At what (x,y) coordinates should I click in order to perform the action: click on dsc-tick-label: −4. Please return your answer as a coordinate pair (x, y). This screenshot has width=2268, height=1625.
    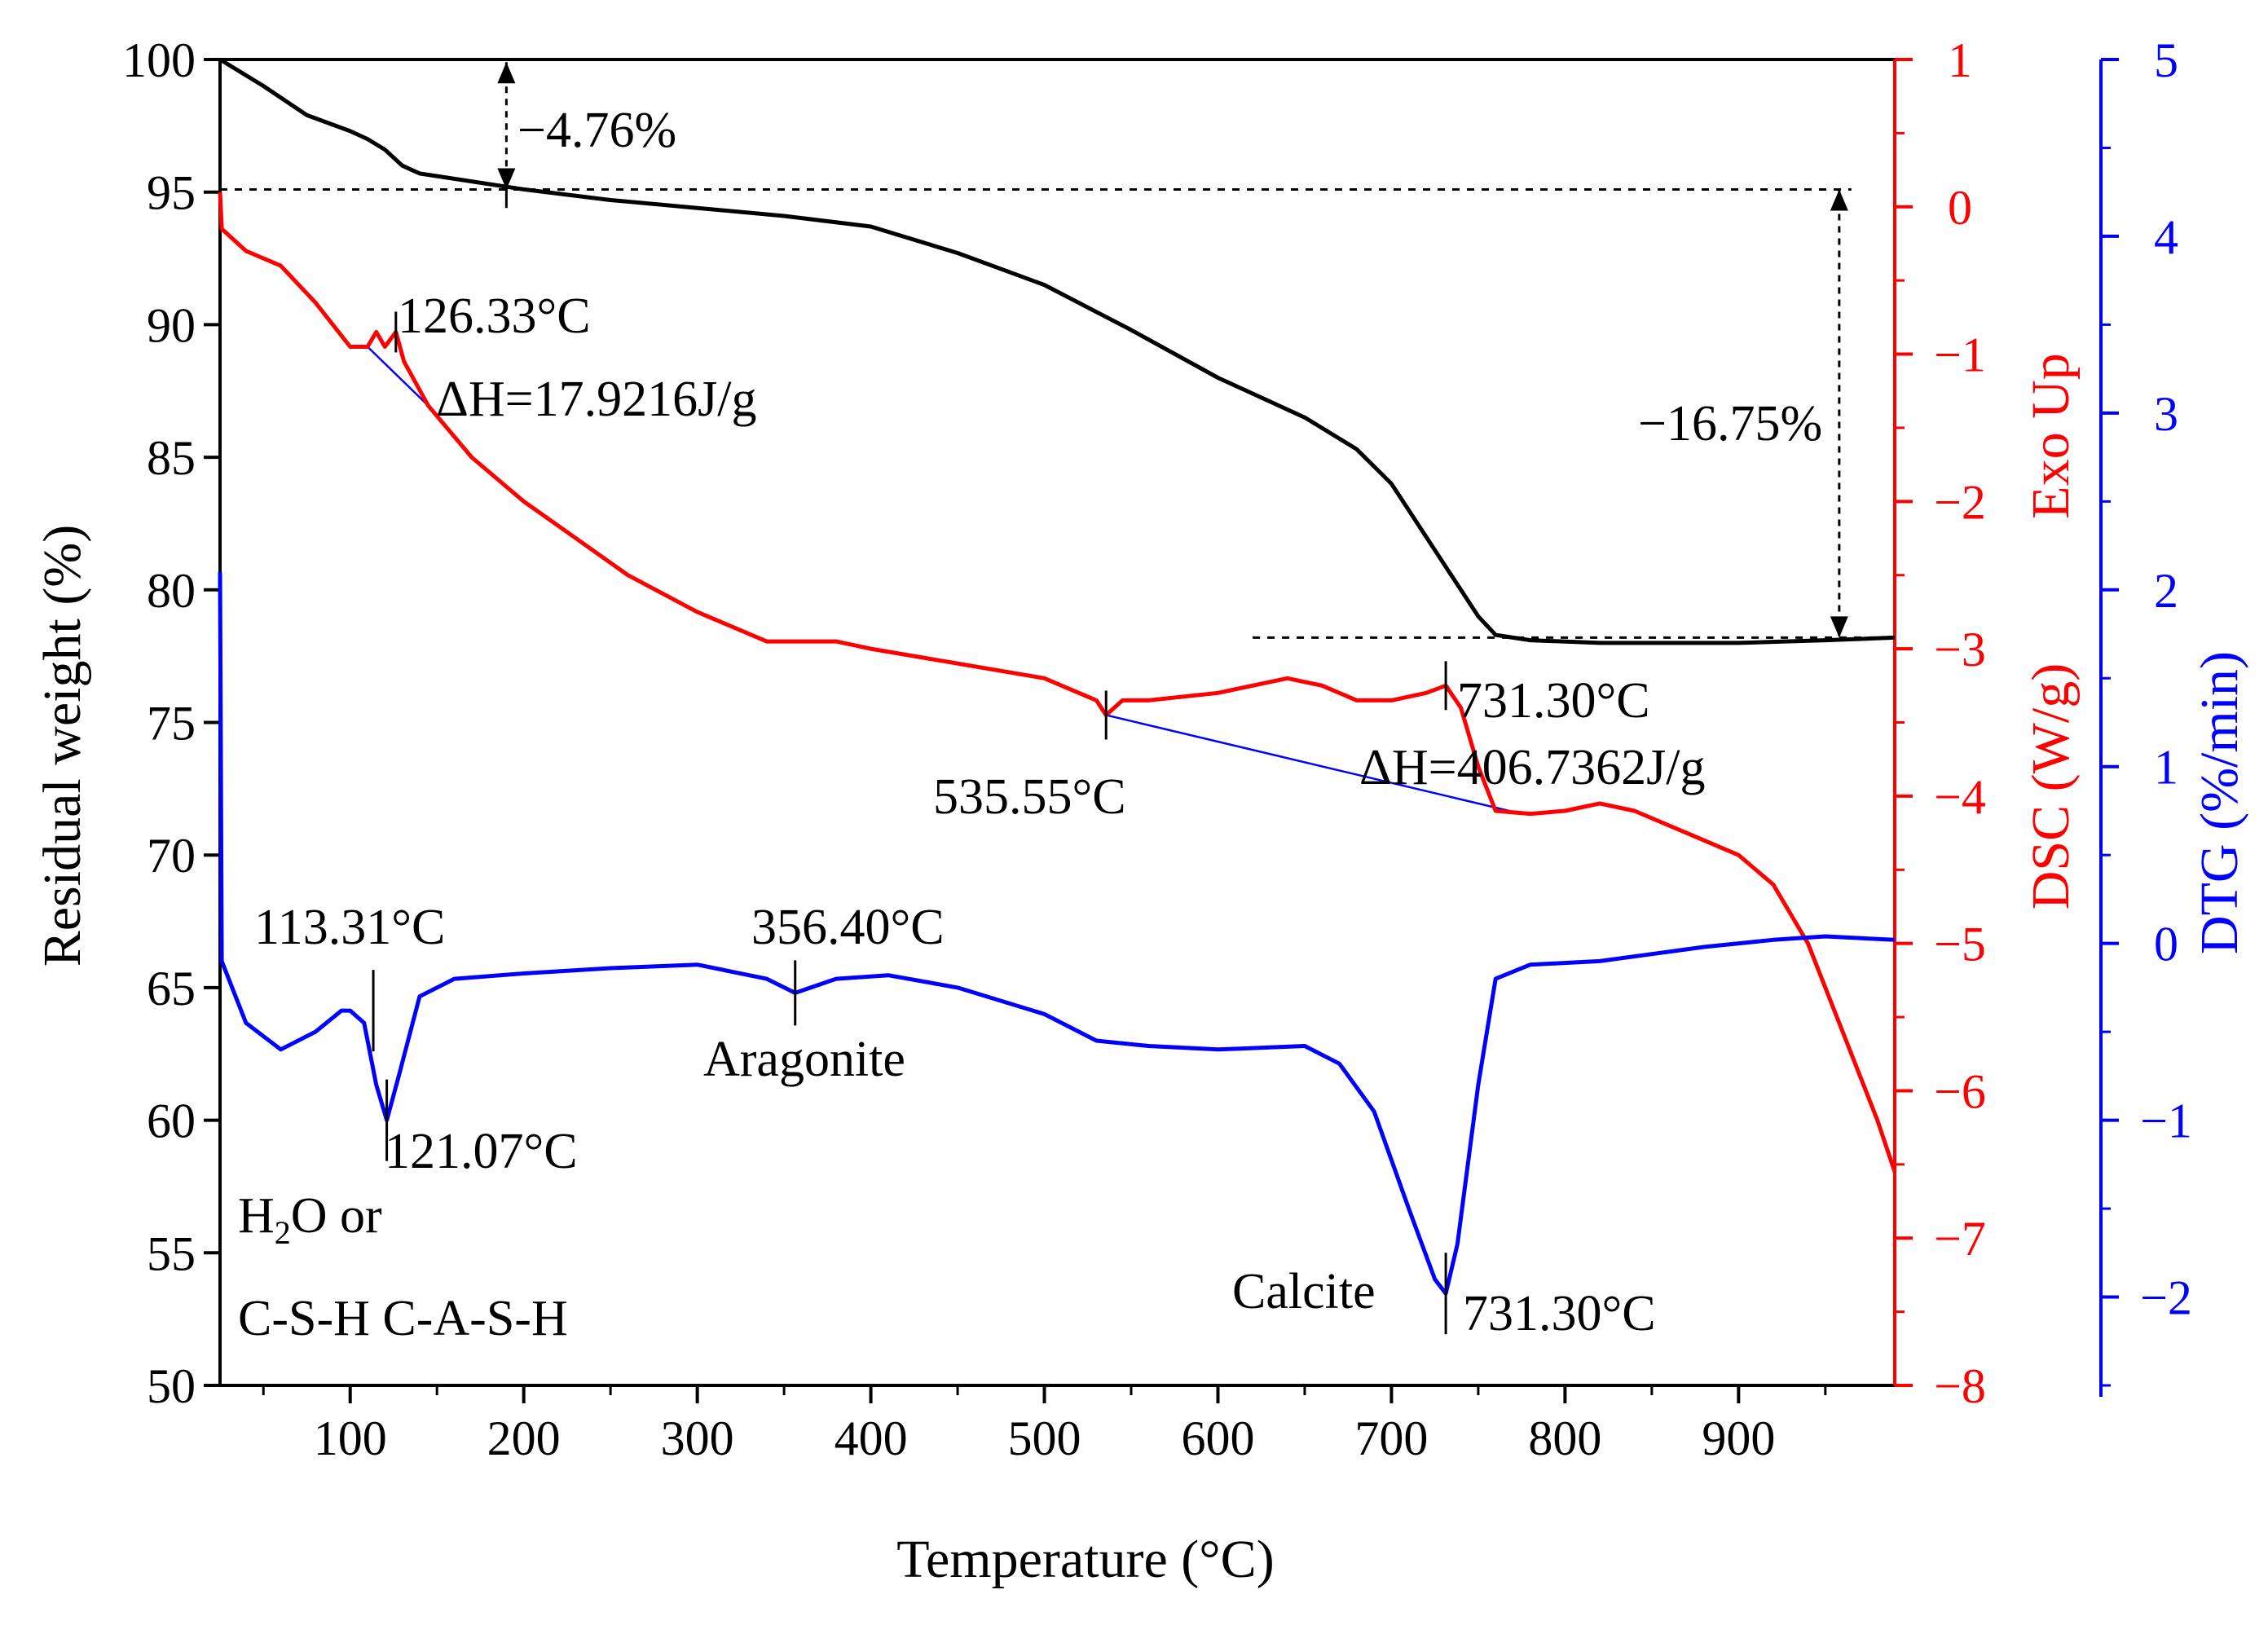
    Looking at the image, I should click on (1960, 797).